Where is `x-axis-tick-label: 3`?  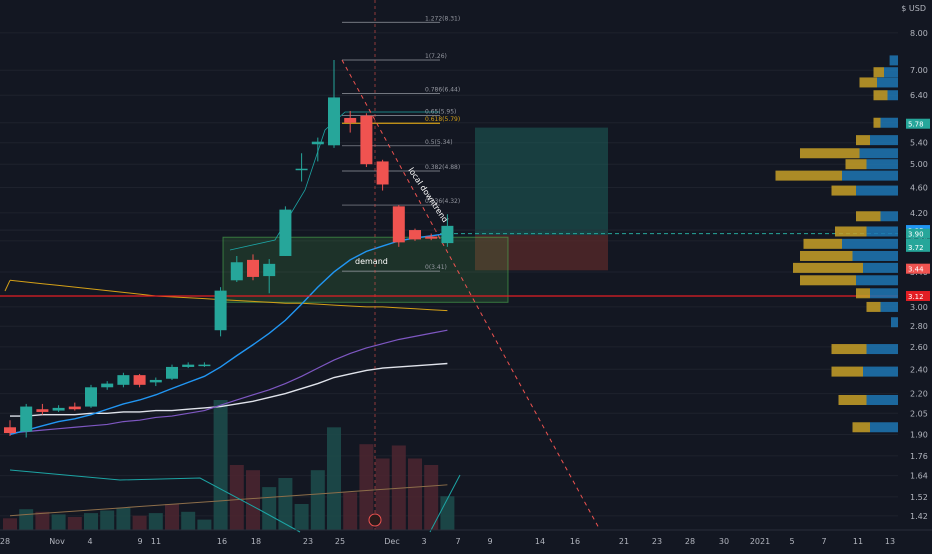 x-axis-tick-label: 3 is located at coordinates (423, 541).